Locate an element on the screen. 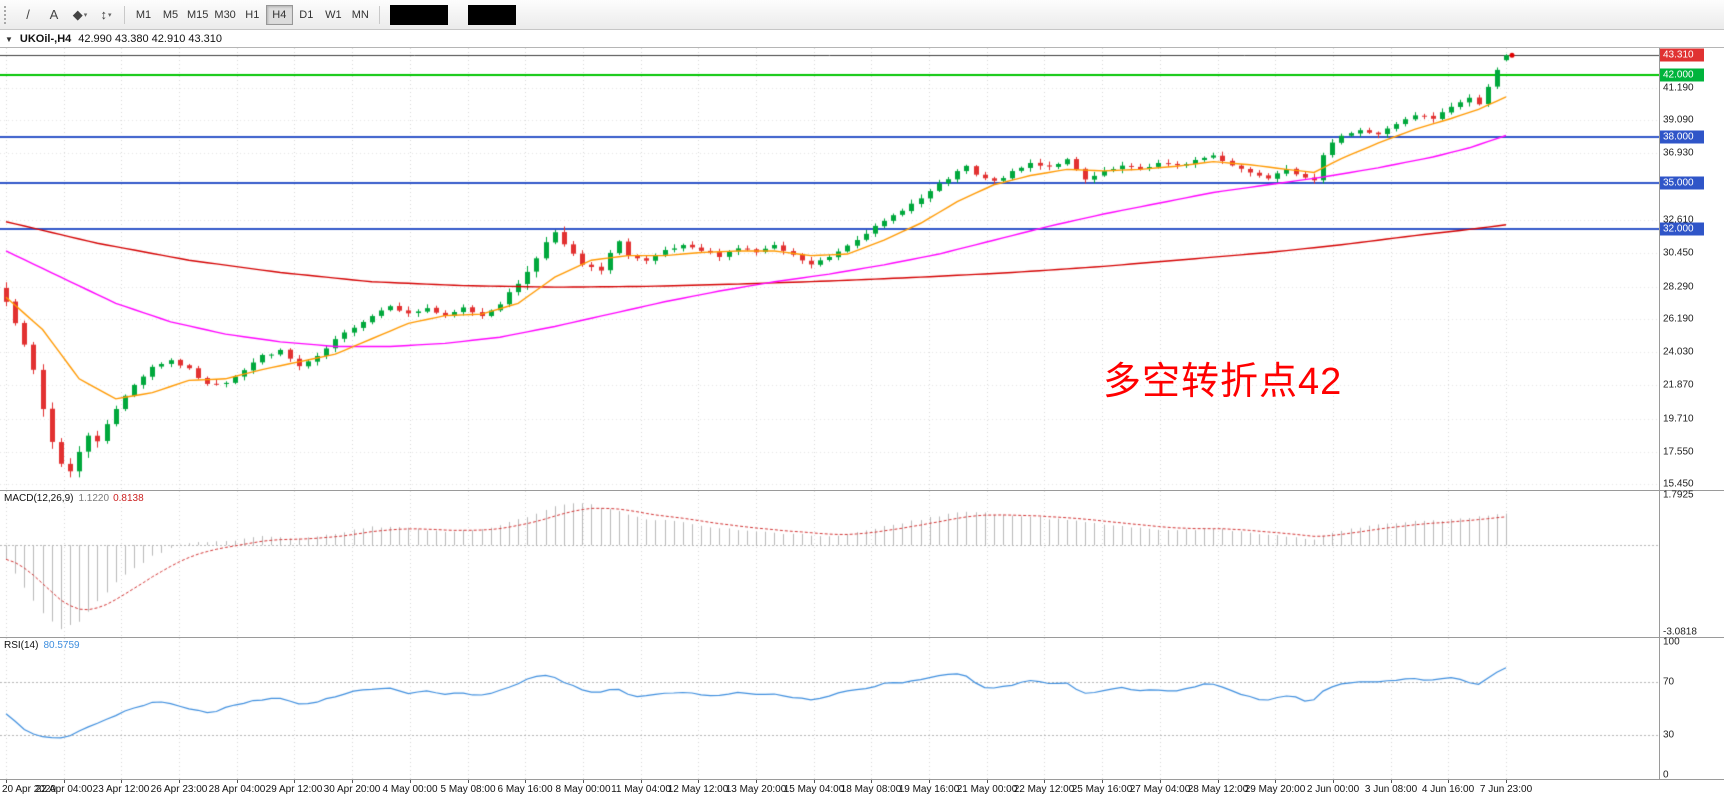 The width and height of the screenshot is (1724, 799). chart-title-bar: ▼ UKOil-,H4 42.990 43.380 42.910 43.310 is located at coordinates (111, 39).